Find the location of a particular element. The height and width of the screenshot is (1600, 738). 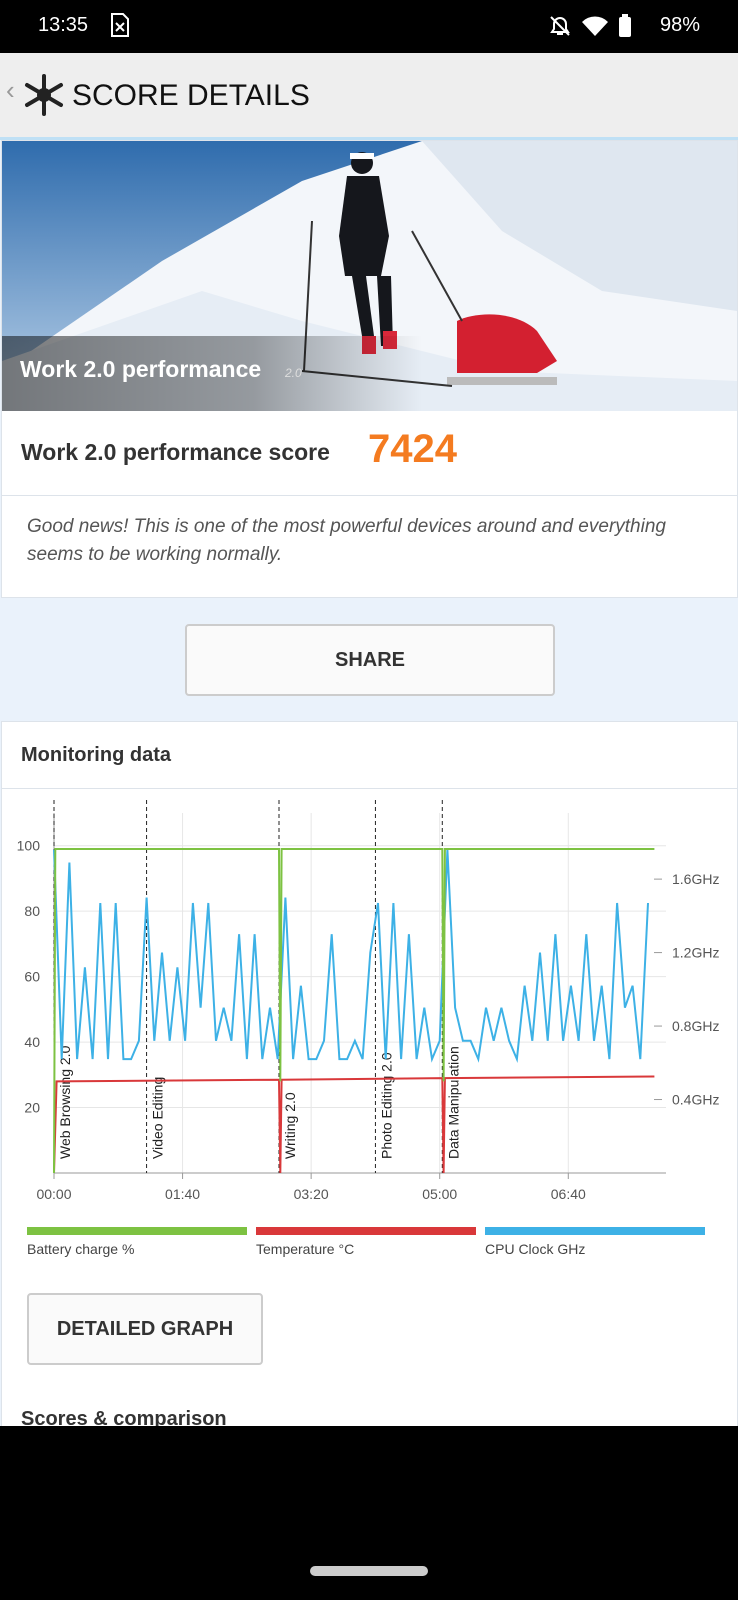

hero-title: Work 2.0 performance is located at coordinates (140, 369).